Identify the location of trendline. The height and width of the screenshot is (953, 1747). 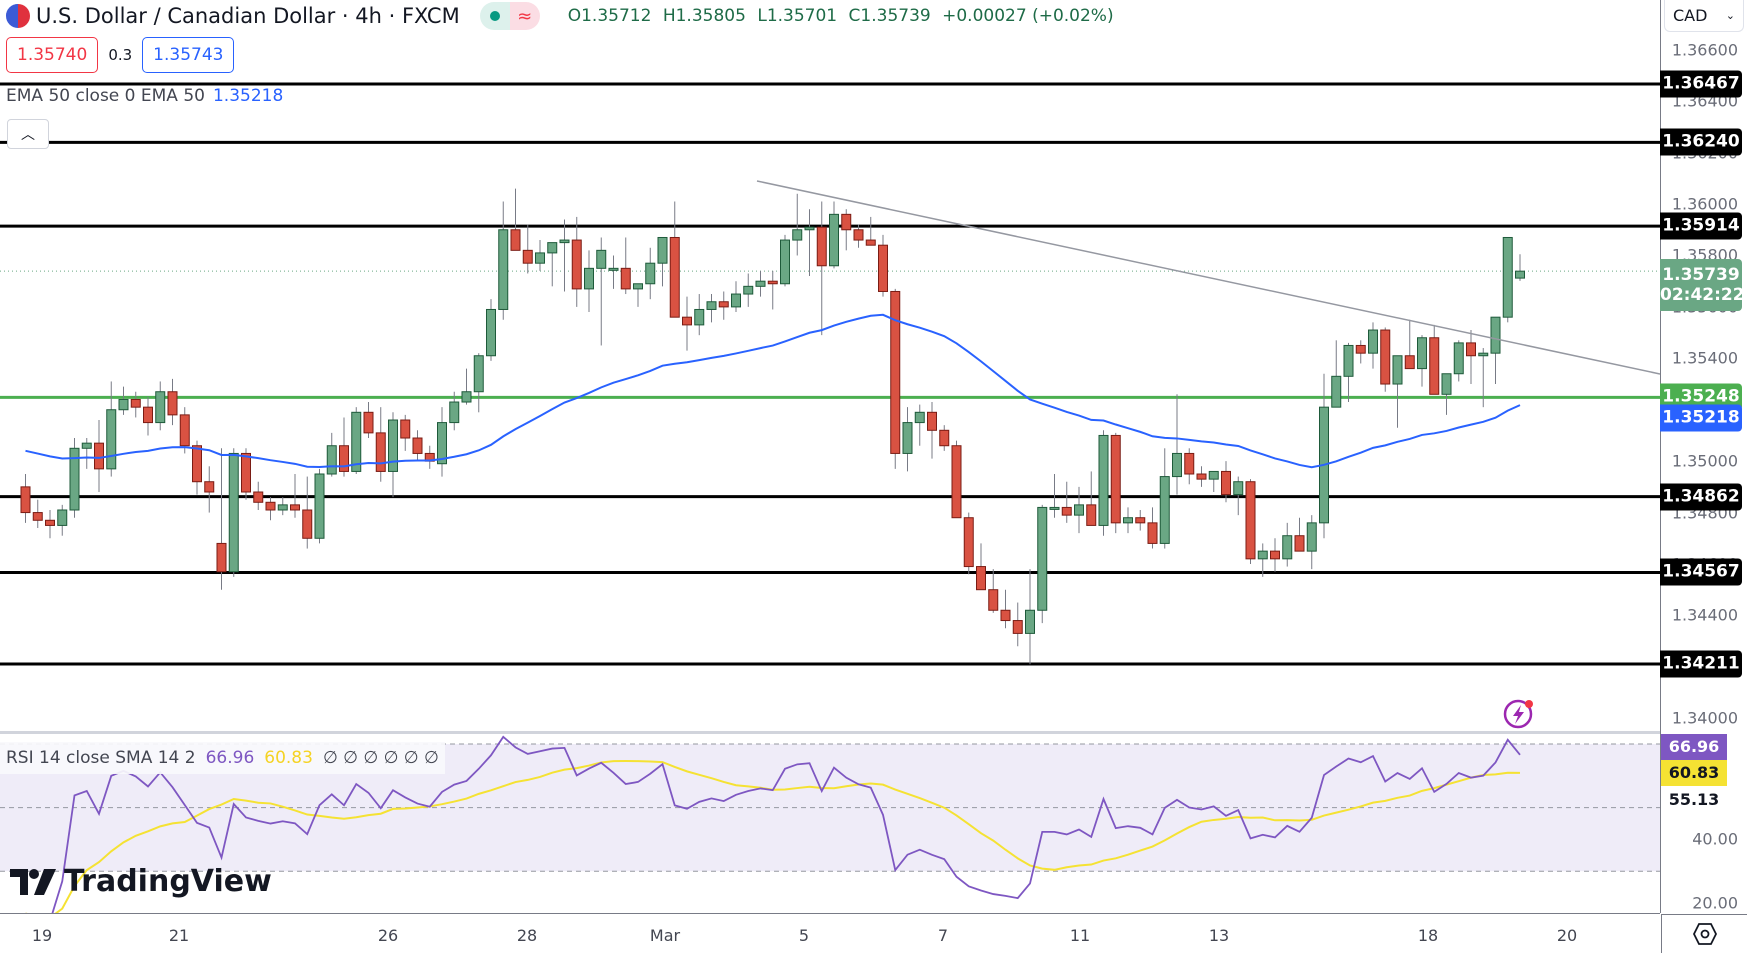
(1208, 277).